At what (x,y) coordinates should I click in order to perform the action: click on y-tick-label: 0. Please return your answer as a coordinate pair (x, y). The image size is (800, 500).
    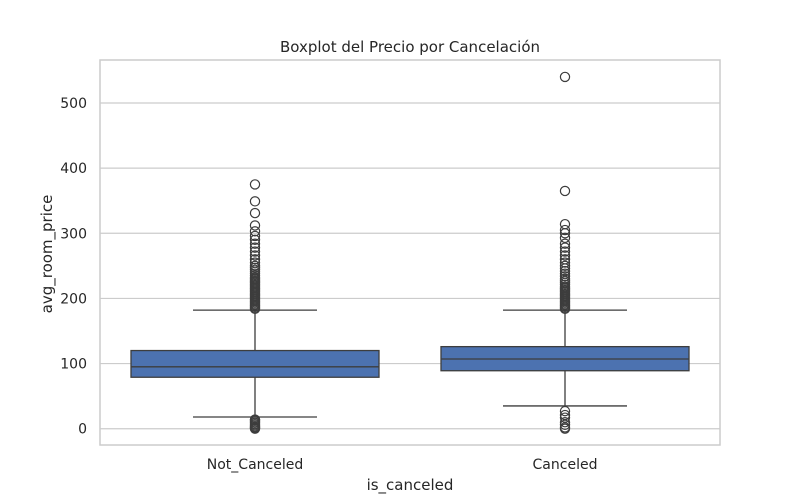
    Looking at the image, I should click on (82, 430).